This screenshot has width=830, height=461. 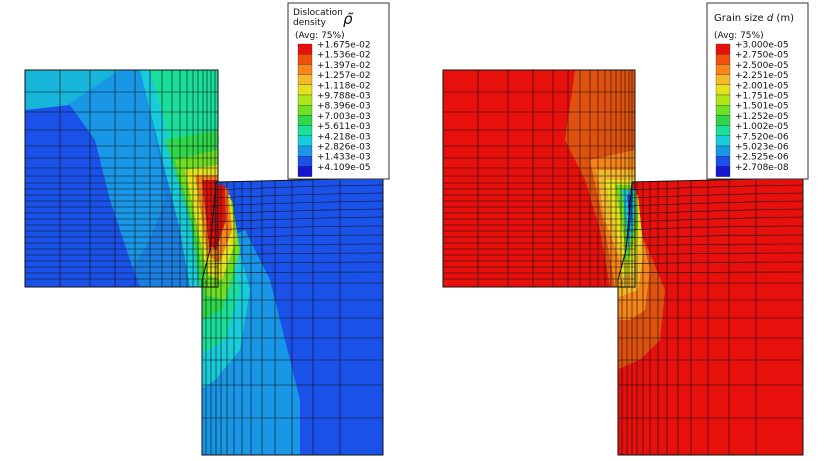 I want to click on legend-value: +7.003e-03, so click(x=344, y=117).